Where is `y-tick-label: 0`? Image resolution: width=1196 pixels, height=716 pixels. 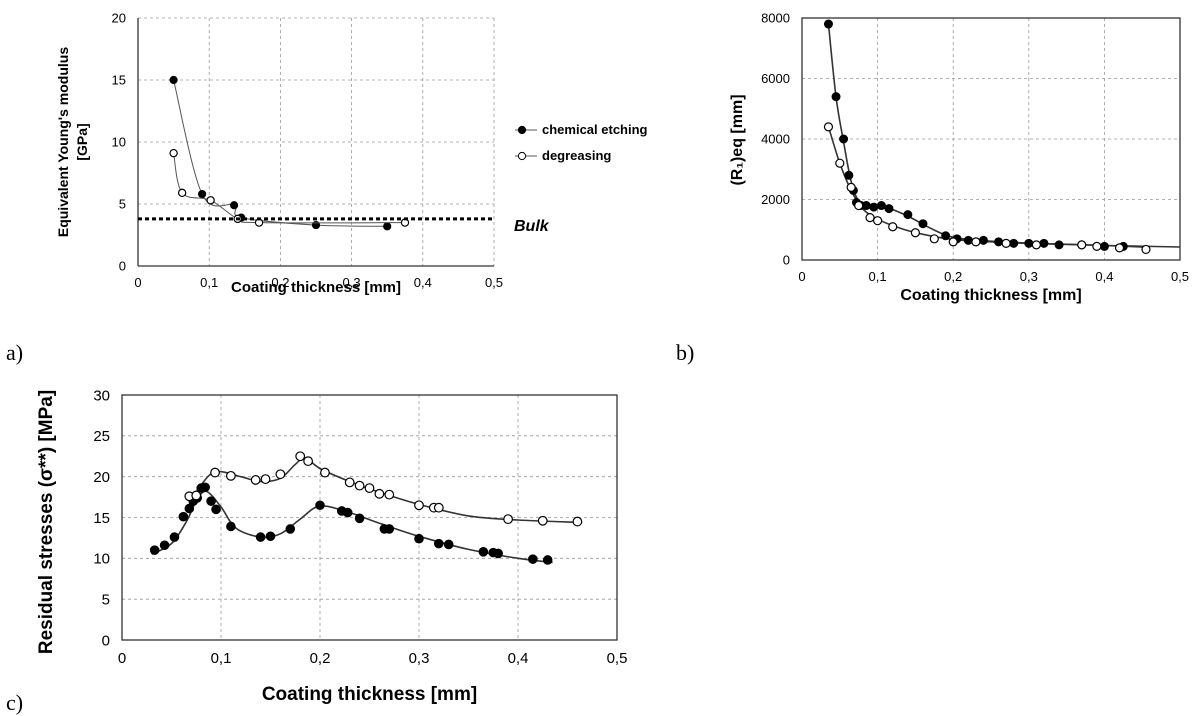 y-tick-label: 0 is located at coordinates (122, 266).